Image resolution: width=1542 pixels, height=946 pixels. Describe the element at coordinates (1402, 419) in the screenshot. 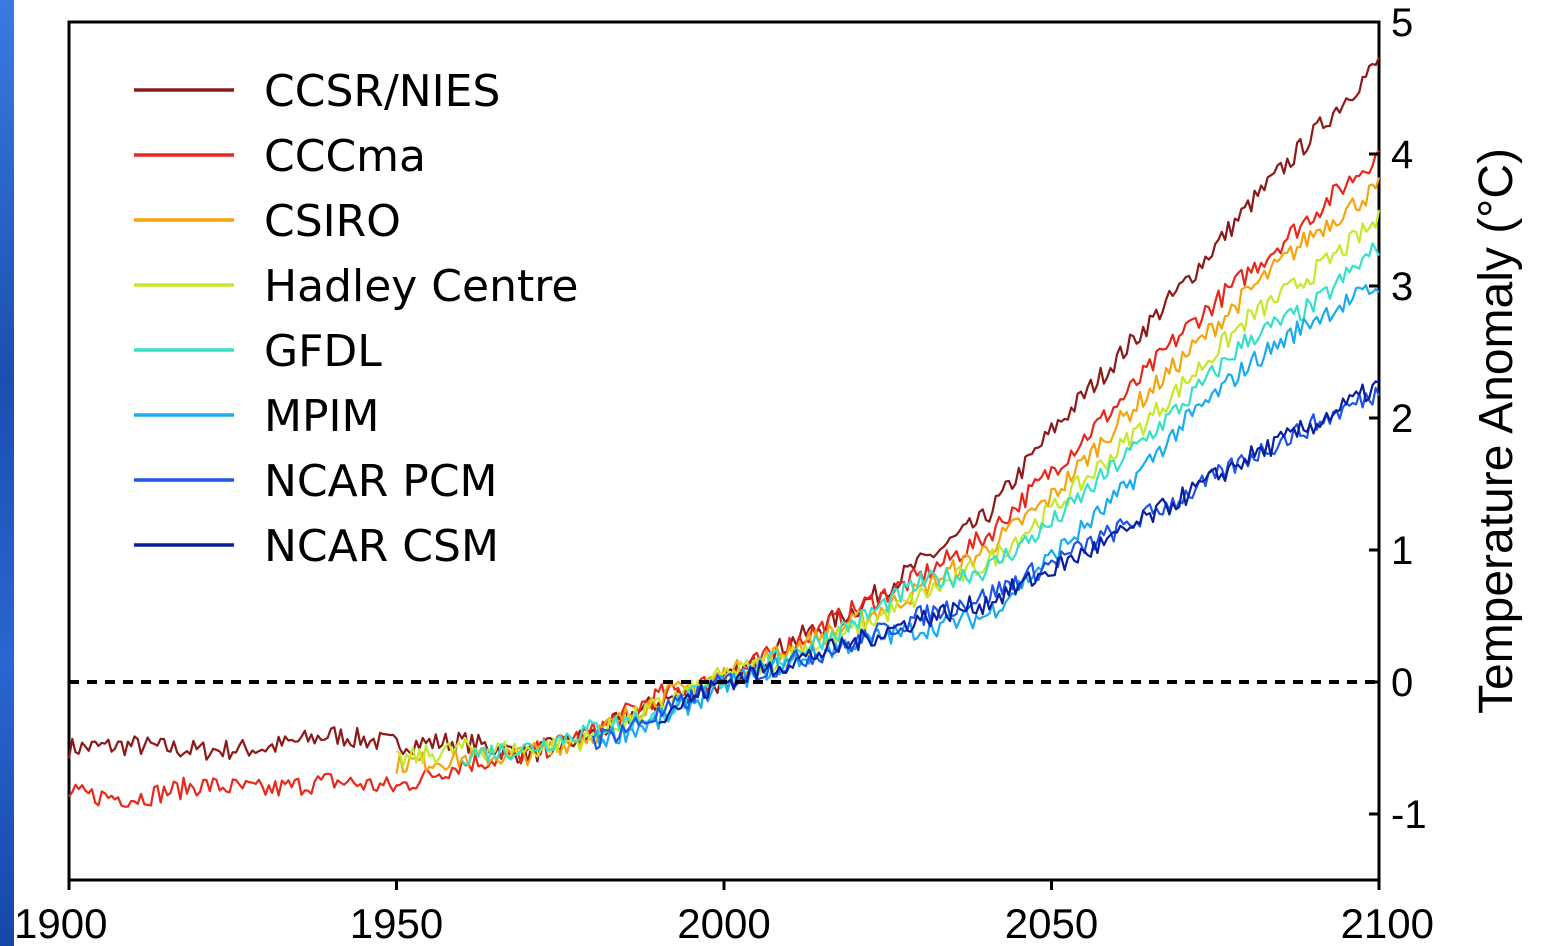

I see `y-tick-label: 2` at that location.